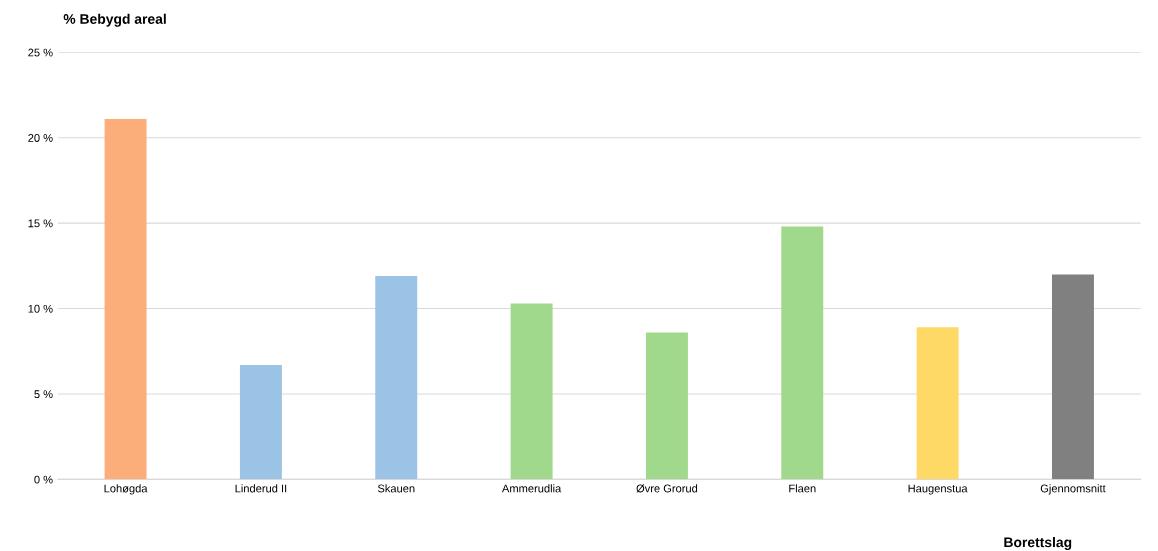 The image size is (1158, 551). I want to click on y-tick-label: 25 %, so click(40, 52).